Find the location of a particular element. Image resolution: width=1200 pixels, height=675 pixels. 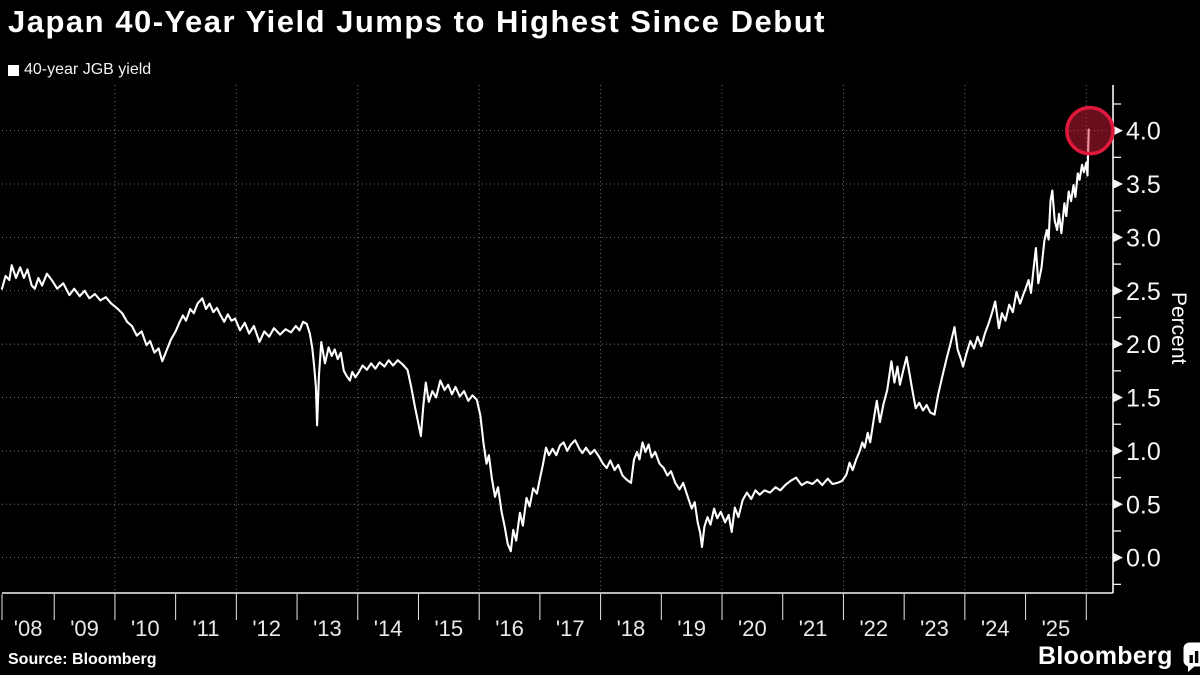

x-axis-label: '14 is located at coordinates (388, 628).